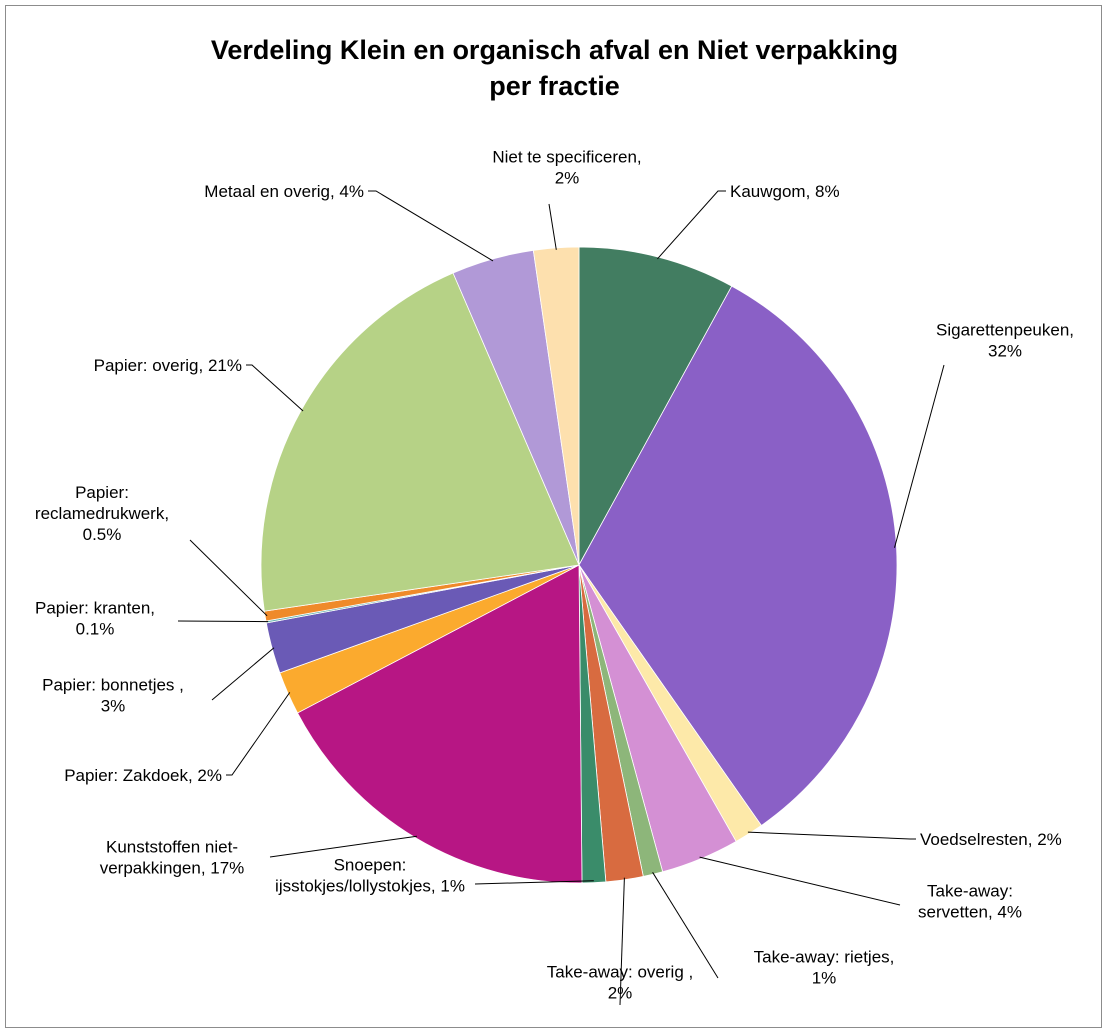 The image size is (1109, 1030). I want to click on slice-label-line: Metaal en overig, 4%, so click(284, 191).